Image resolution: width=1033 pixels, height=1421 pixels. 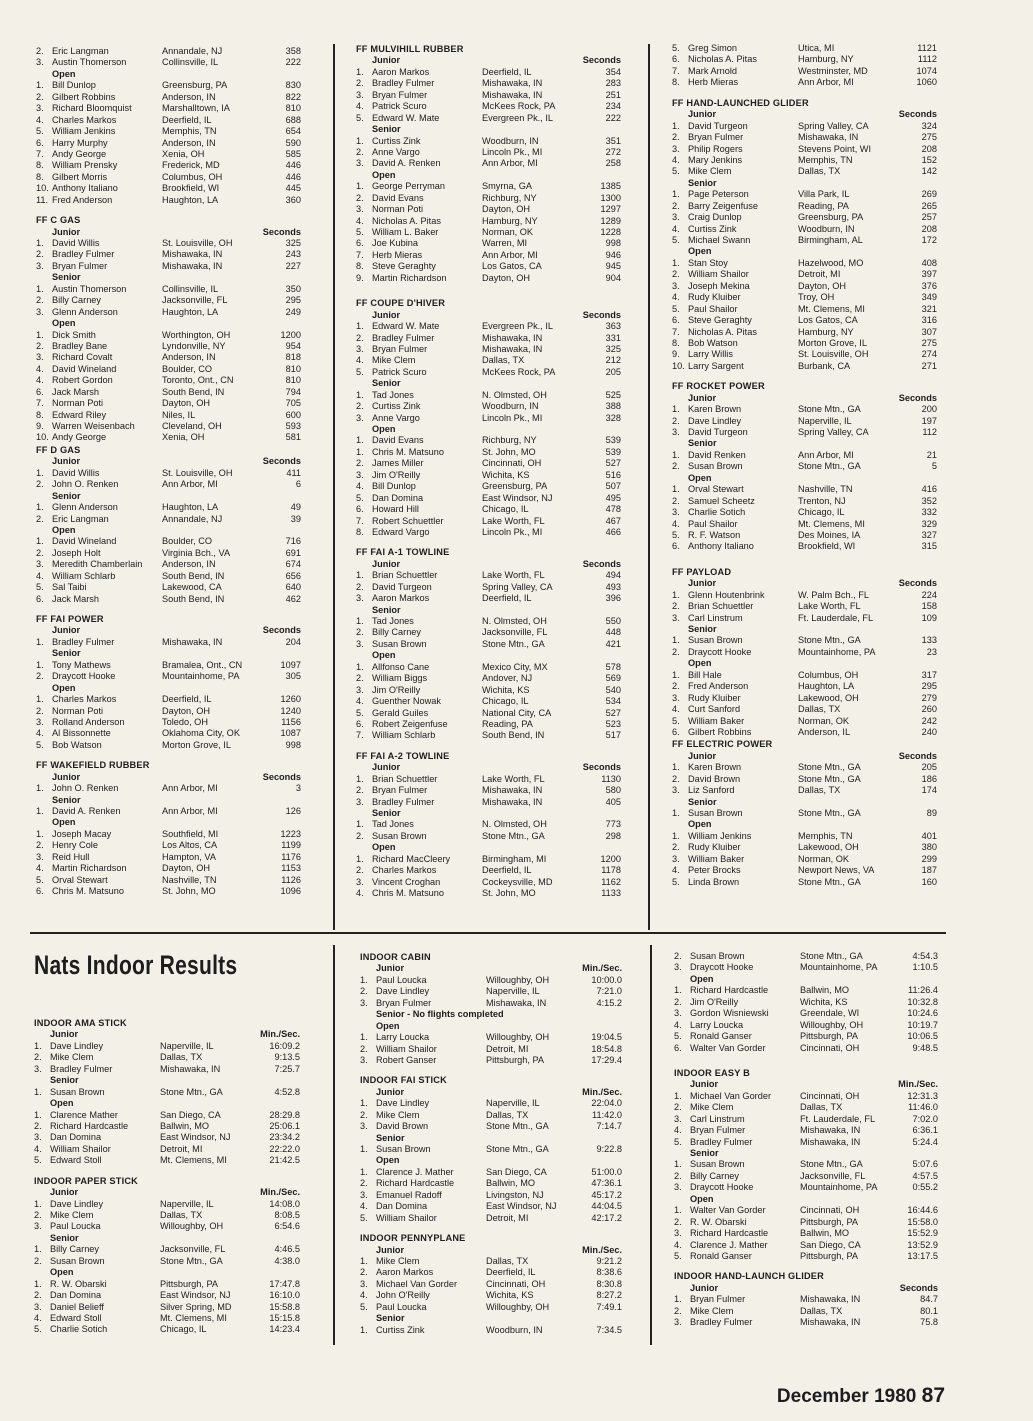 What do you see at coordinates (293, 391) in the screenshot?
I see `score: 794` at bounding box center [293, 391].